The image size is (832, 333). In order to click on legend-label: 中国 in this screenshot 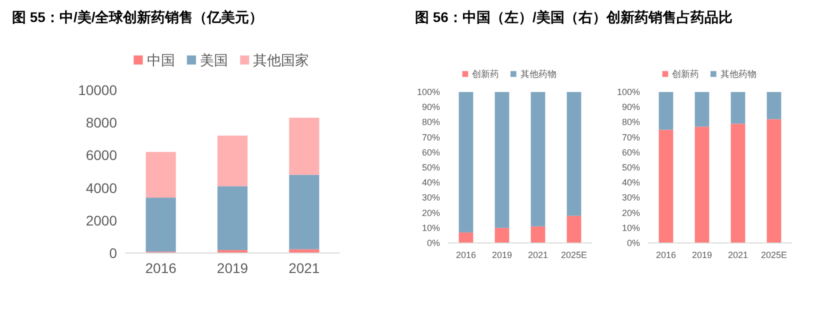, I will do `click(160, 60)`.